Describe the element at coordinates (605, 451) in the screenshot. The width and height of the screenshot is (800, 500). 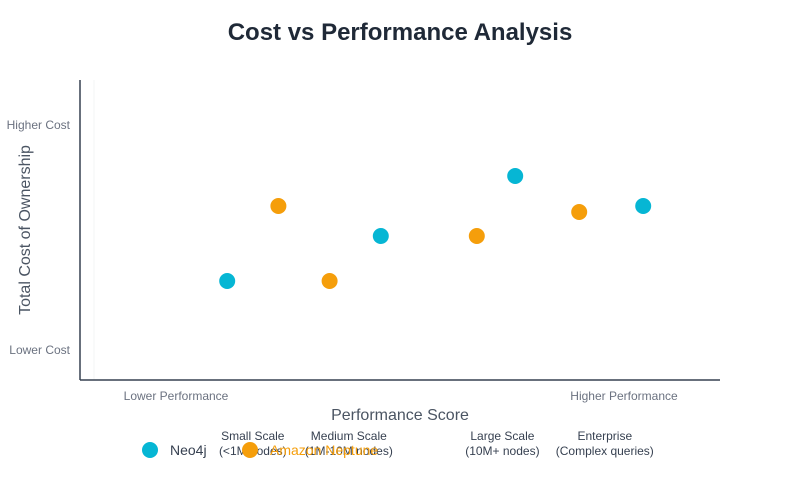
I see `annotation-detail: (Complex queries)` at that location.